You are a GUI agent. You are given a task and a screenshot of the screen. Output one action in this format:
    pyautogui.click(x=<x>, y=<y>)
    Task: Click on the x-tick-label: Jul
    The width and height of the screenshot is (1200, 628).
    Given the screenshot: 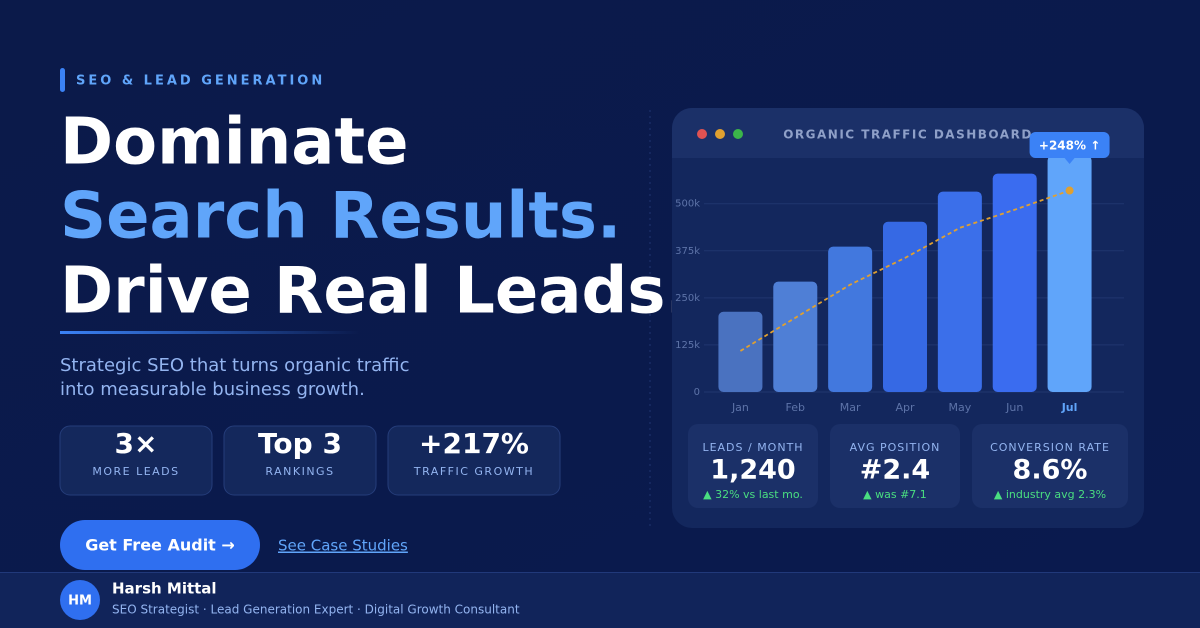 What is the action you would take?
    pyautogui.click(x=1069, y=407)
    